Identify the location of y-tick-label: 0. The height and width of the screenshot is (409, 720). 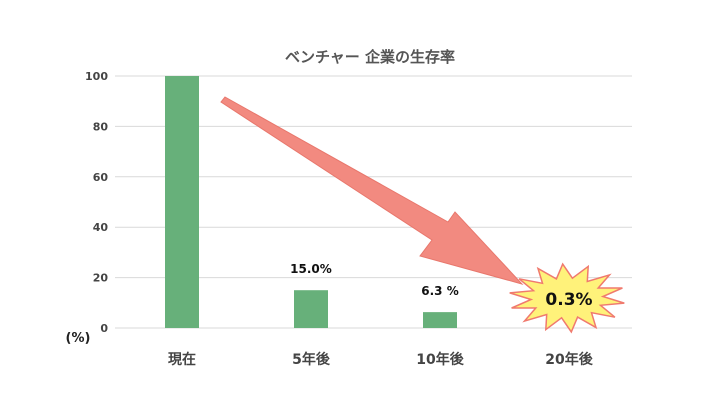
(104, 328).